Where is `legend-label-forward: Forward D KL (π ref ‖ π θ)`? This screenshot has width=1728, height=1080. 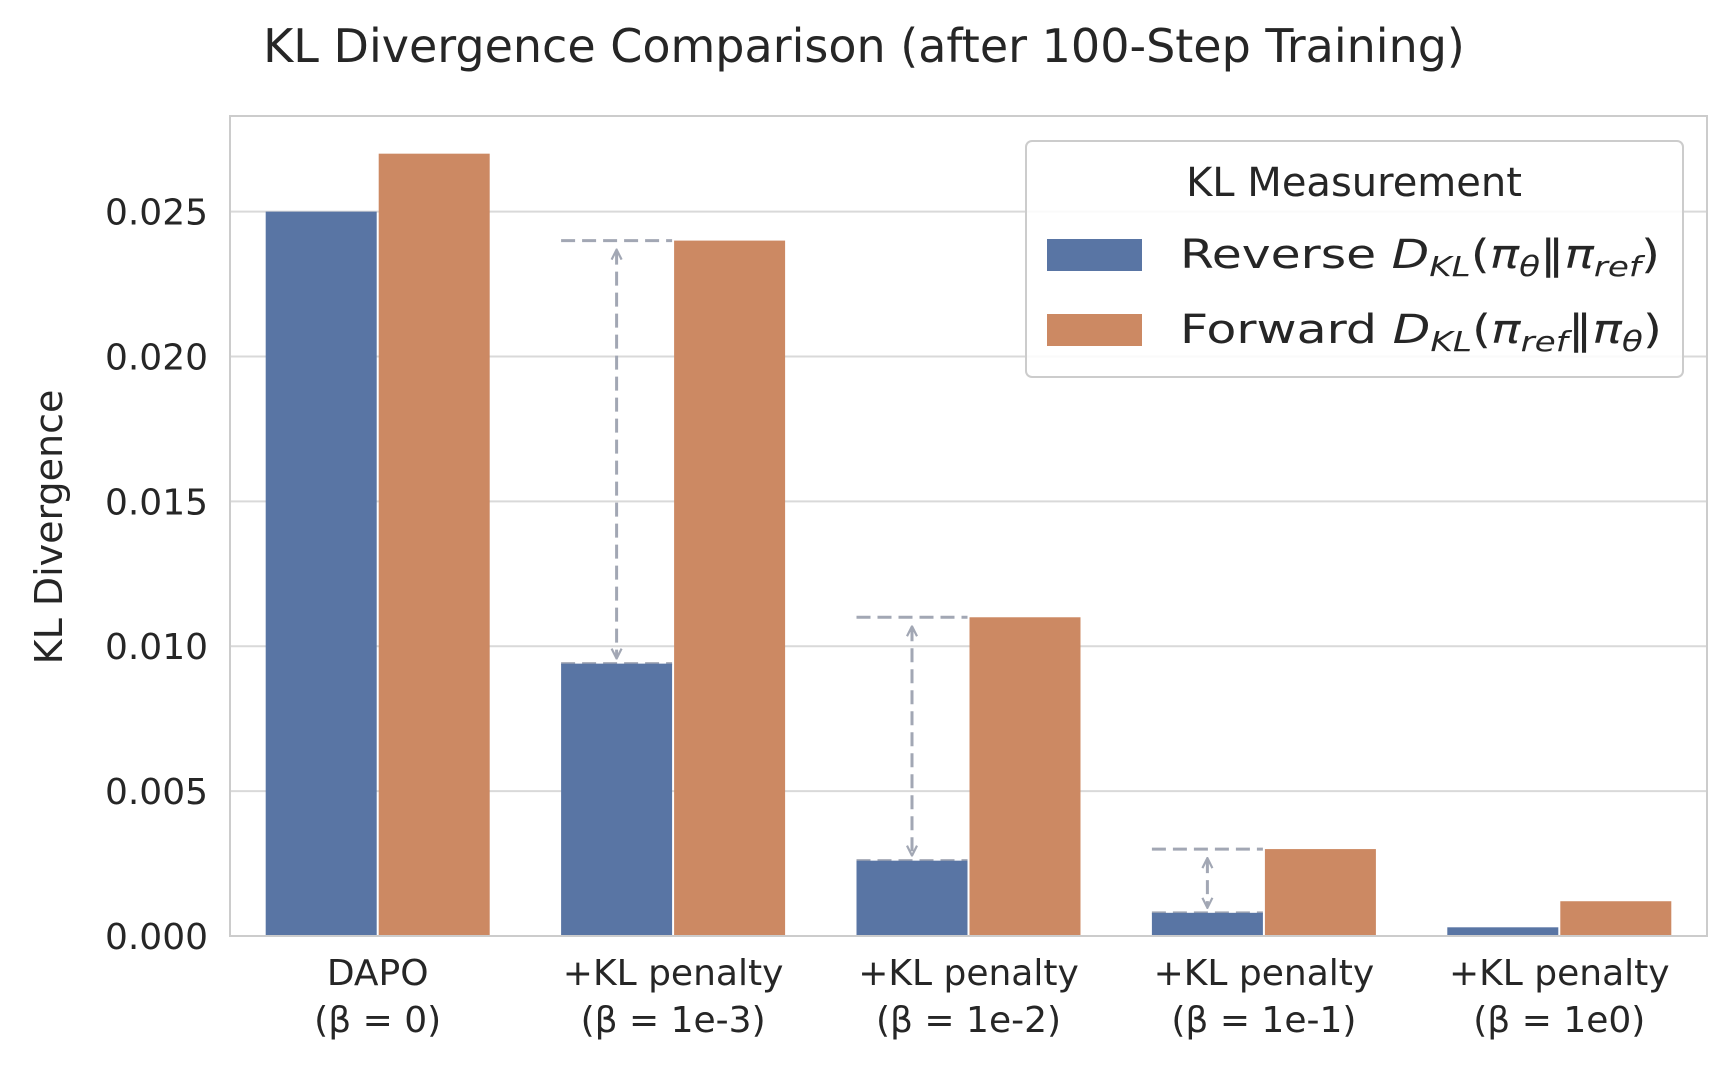
legend-label-forward: Forward D KL (π ref ‖ π θ) is located at coordinates (1421, 332).